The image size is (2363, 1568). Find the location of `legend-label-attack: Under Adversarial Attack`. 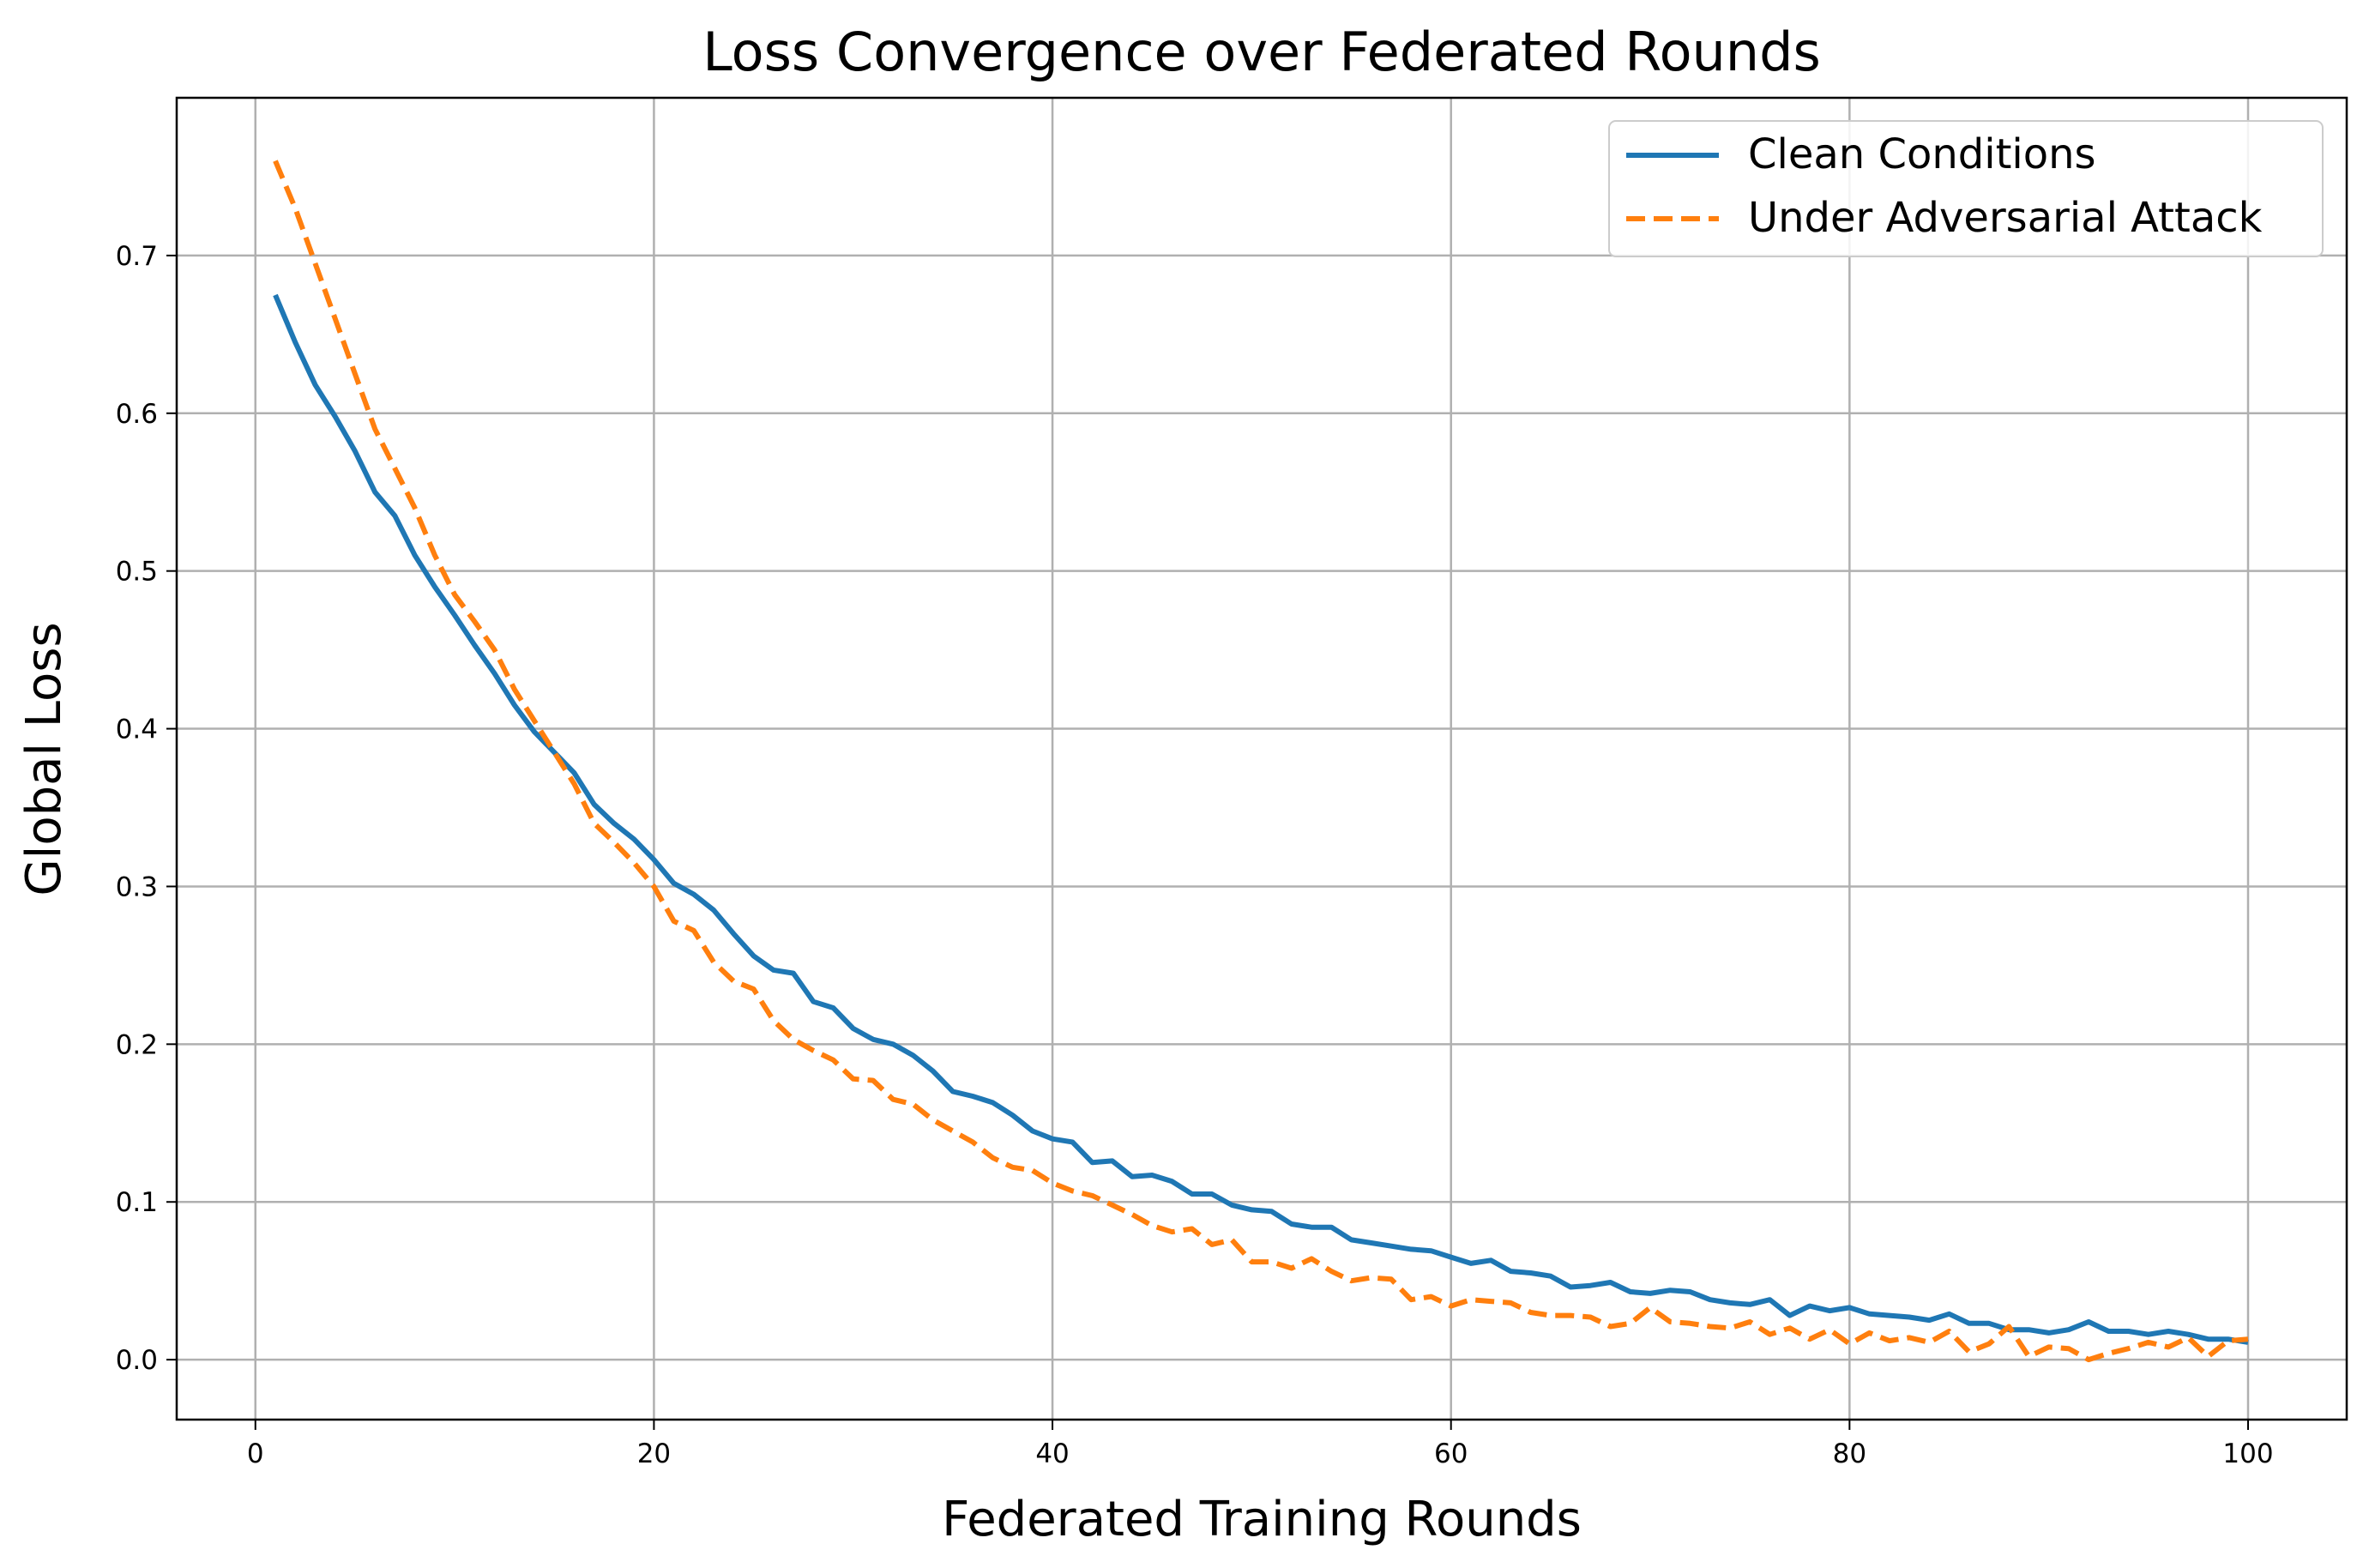

legend-label-attack: Under Adversarial Attack is located at coordinates (2005, 218).